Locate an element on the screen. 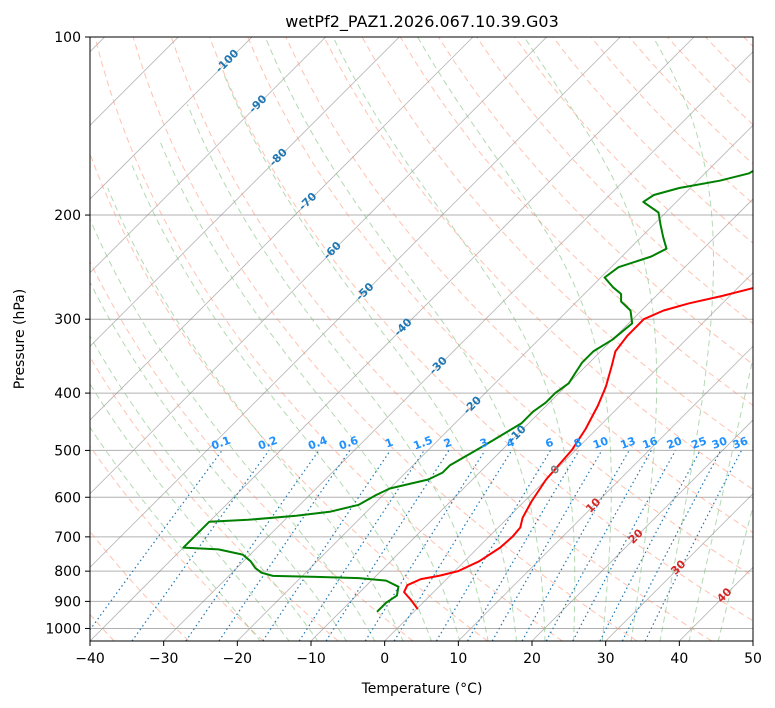  x-tick-label: 50 is located at coordinates (753, 659).